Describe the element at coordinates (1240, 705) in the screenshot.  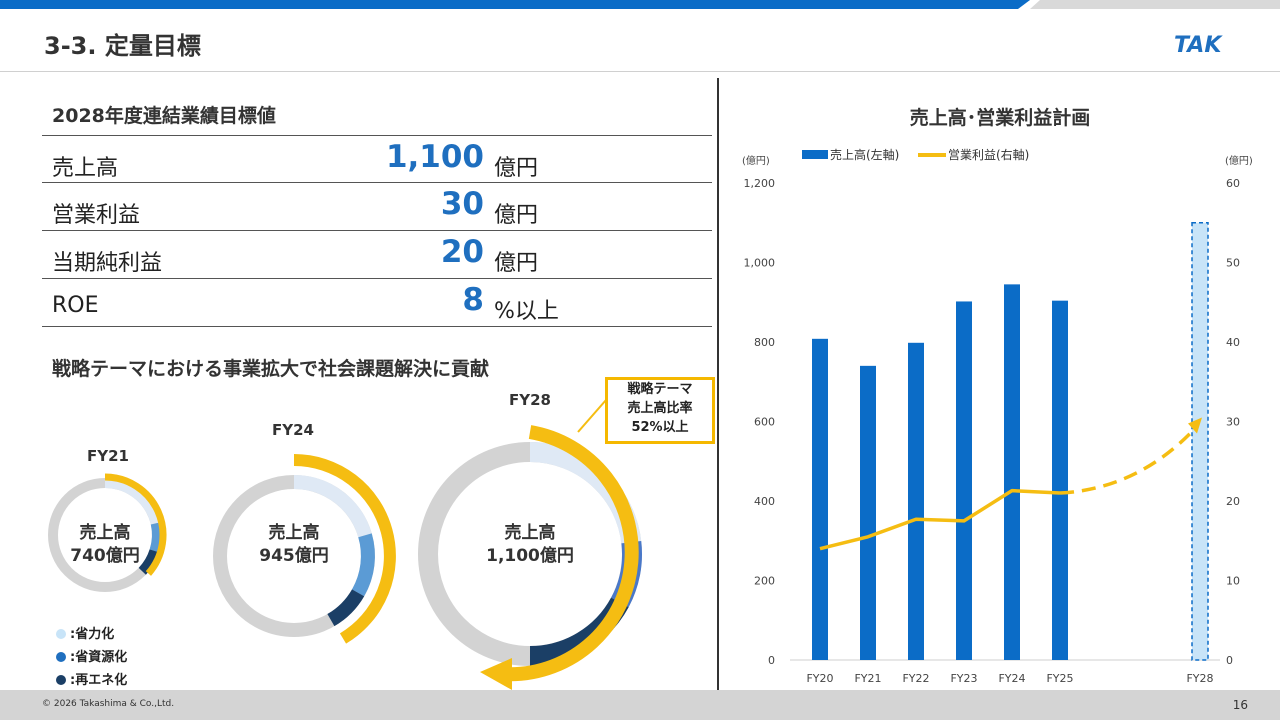
I see `page-number: 16` at that location.